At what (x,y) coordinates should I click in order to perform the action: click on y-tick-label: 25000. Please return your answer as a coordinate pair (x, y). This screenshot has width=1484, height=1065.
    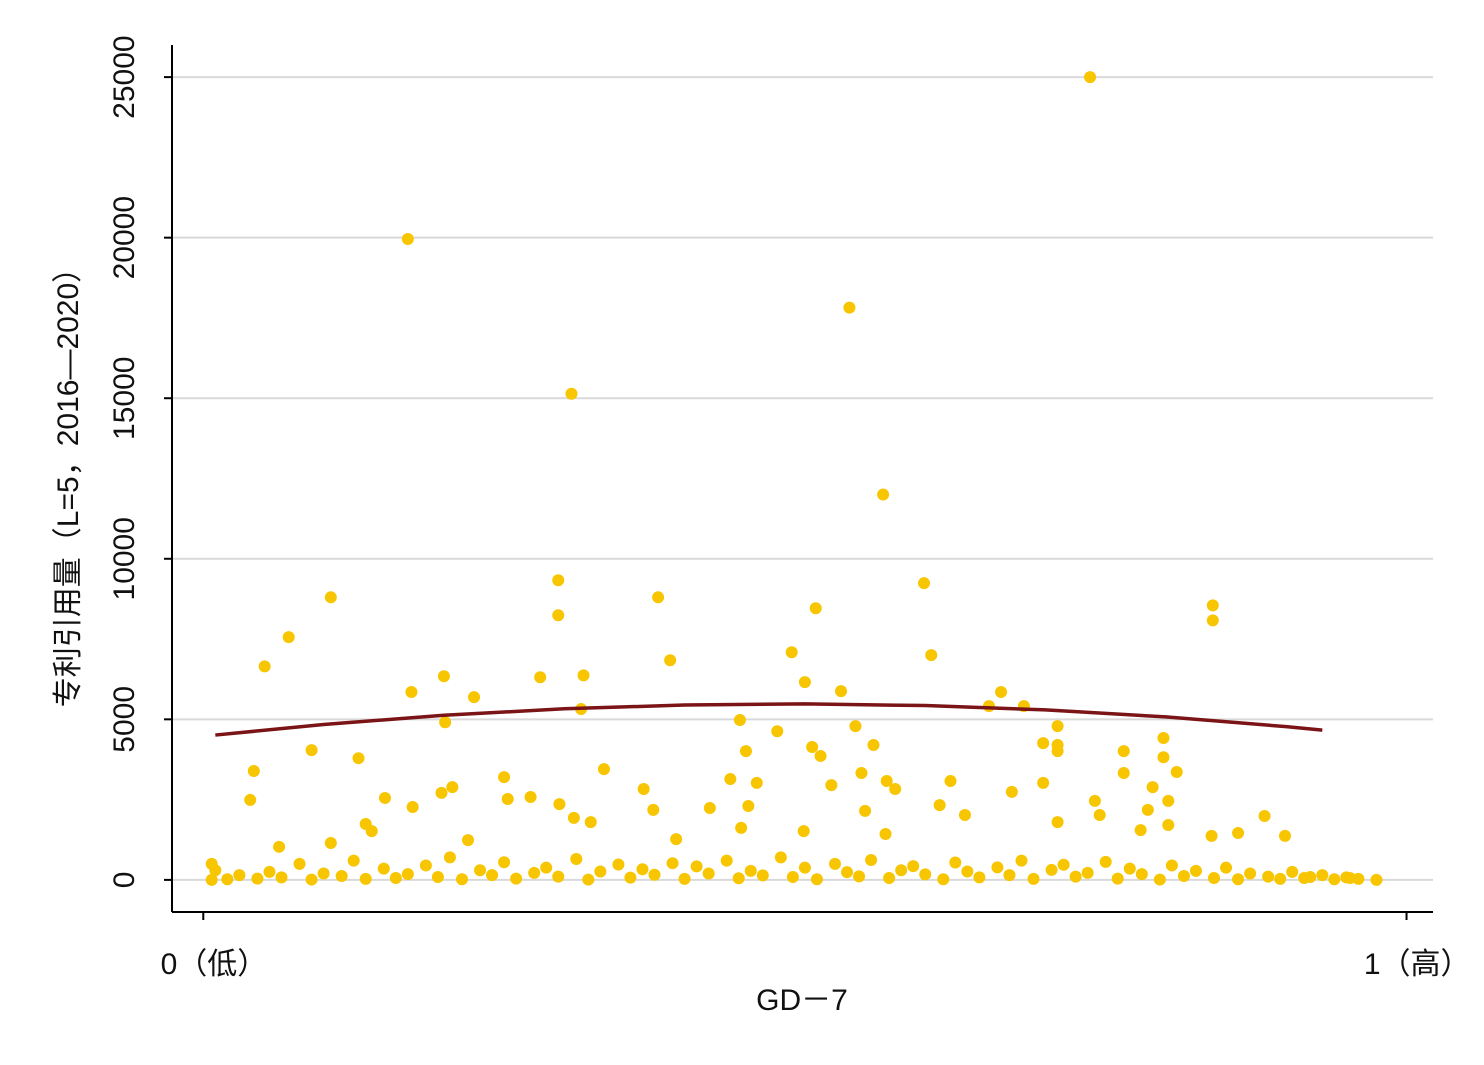
    Looking at the image, I should click on (124, 76).